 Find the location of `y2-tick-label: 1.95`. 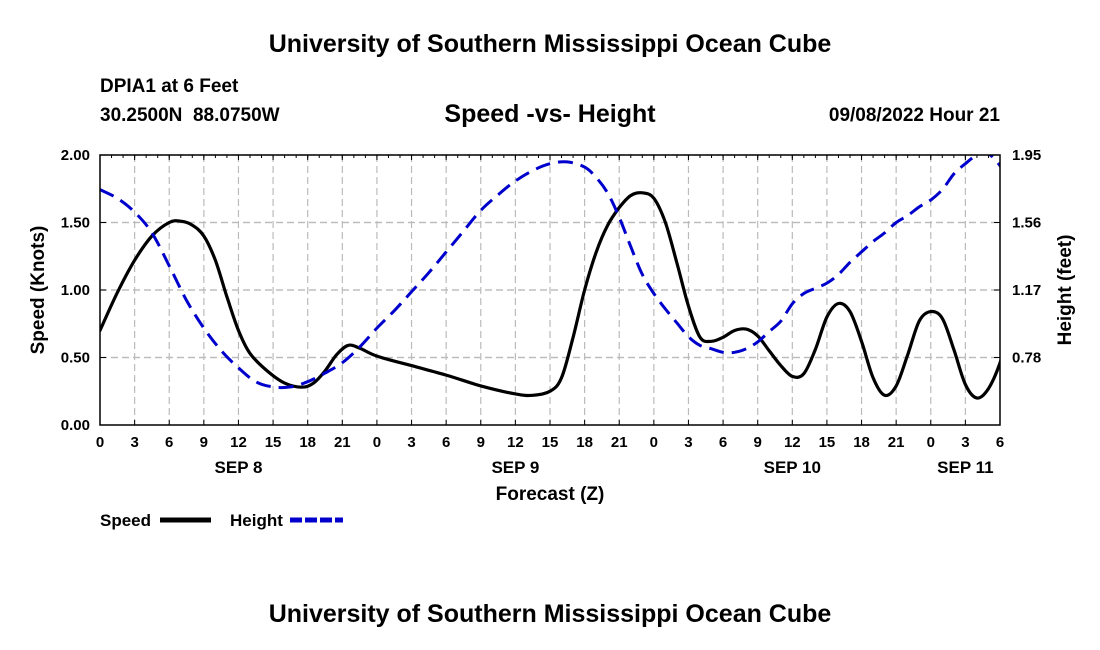

y2-tick-label: 1.95 is located at coordinates (1026, 155).